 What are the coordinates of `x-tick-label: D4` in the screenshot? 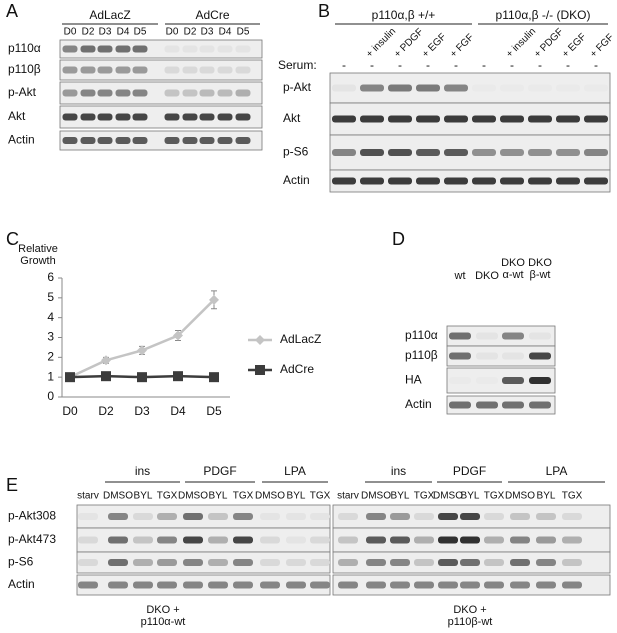 It's located at (178, 411).